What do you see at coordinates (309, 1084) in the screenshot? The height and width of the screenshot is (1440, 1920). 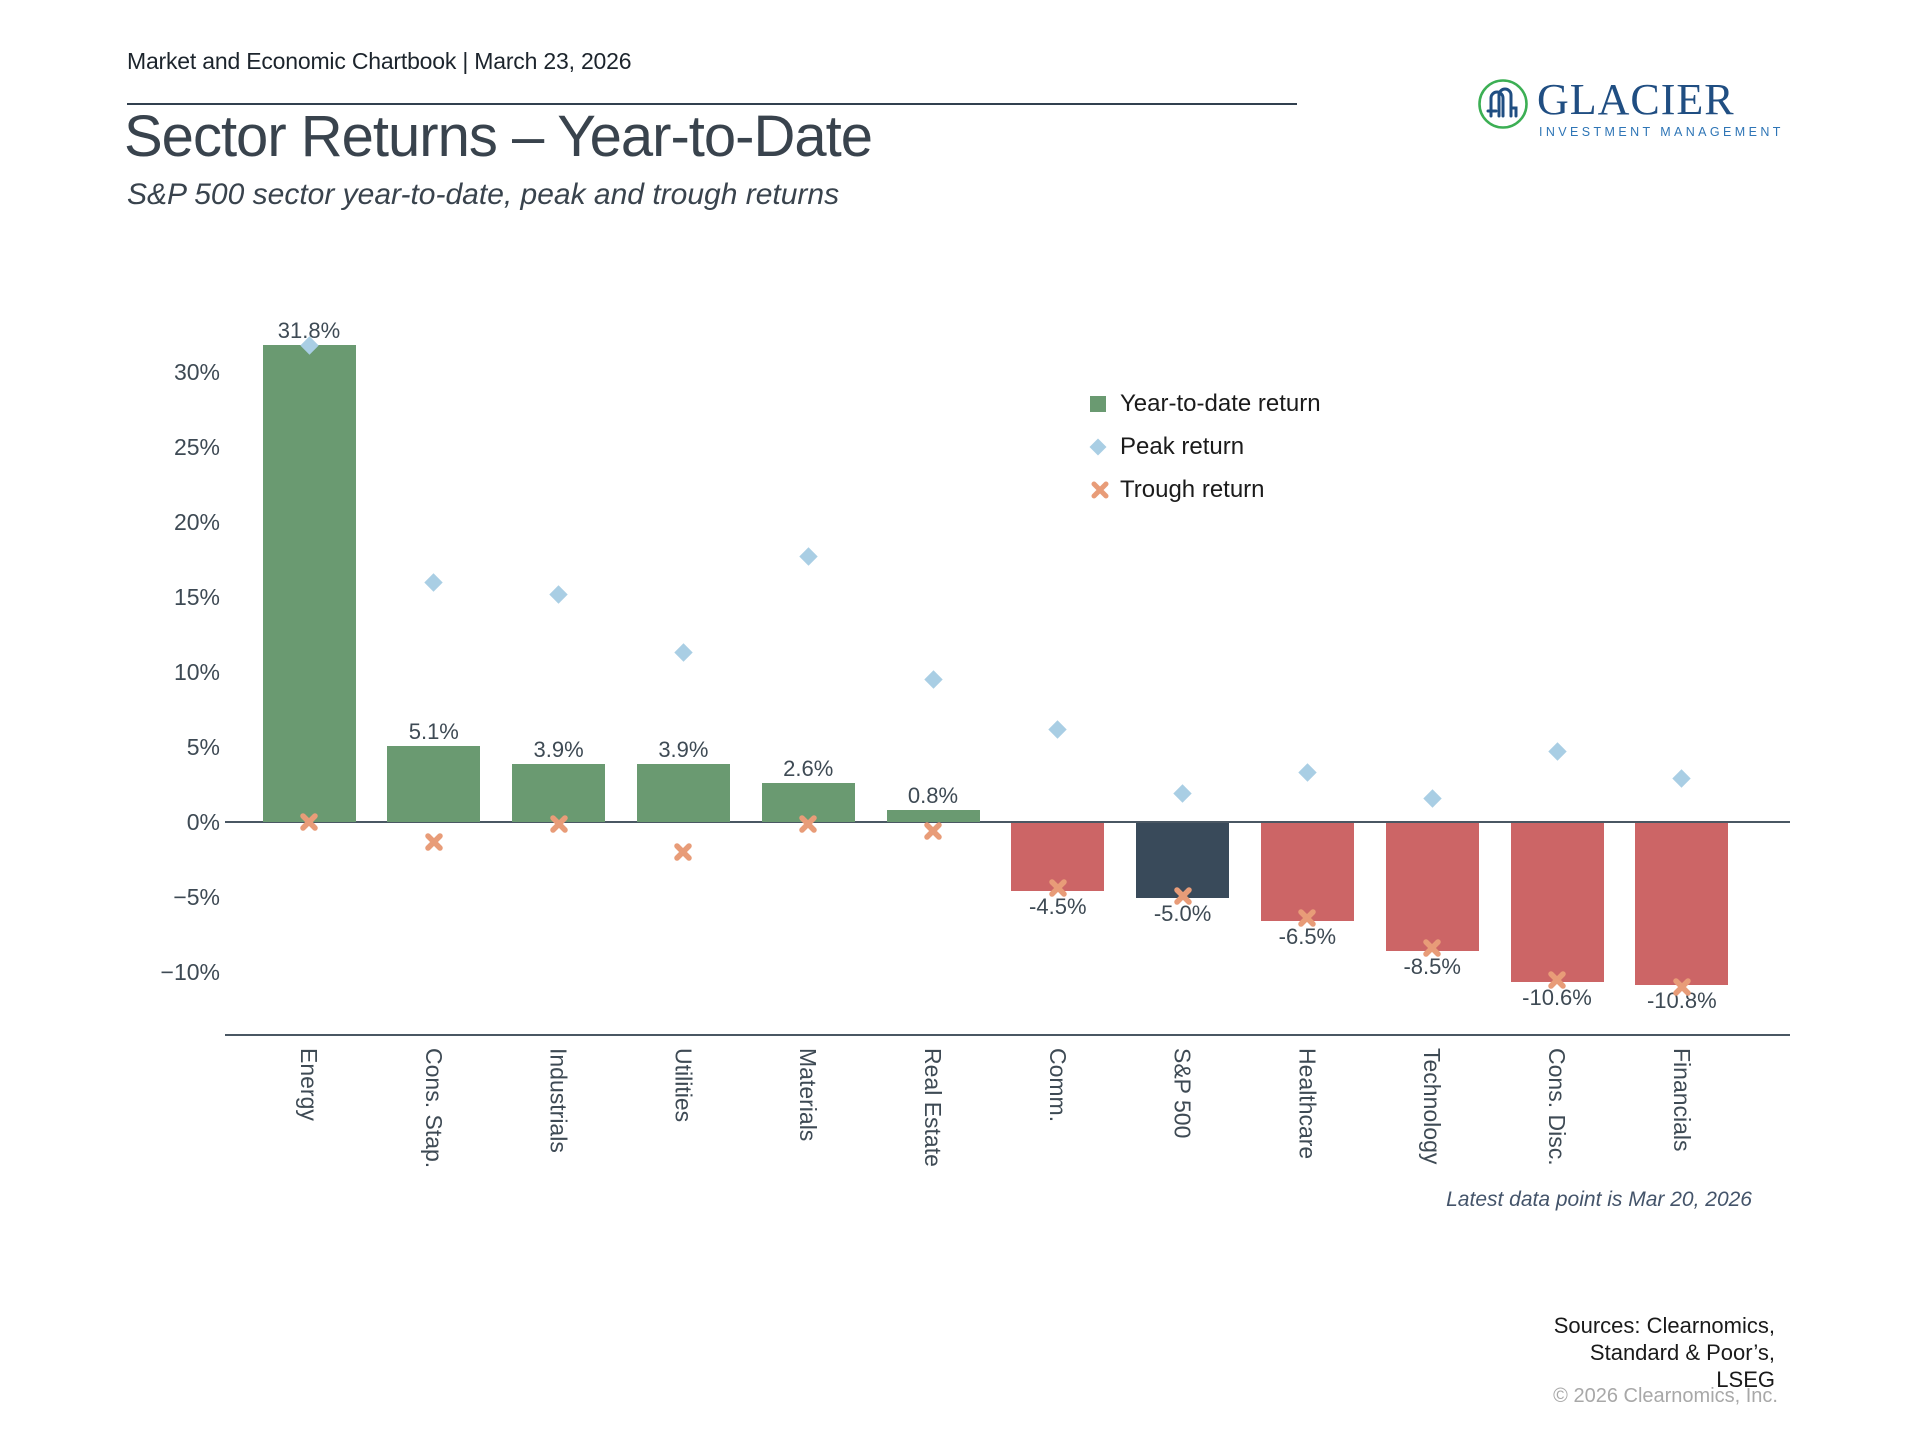 I see `x-axis-category-label: Energy` at bounding box center [309, 1084].